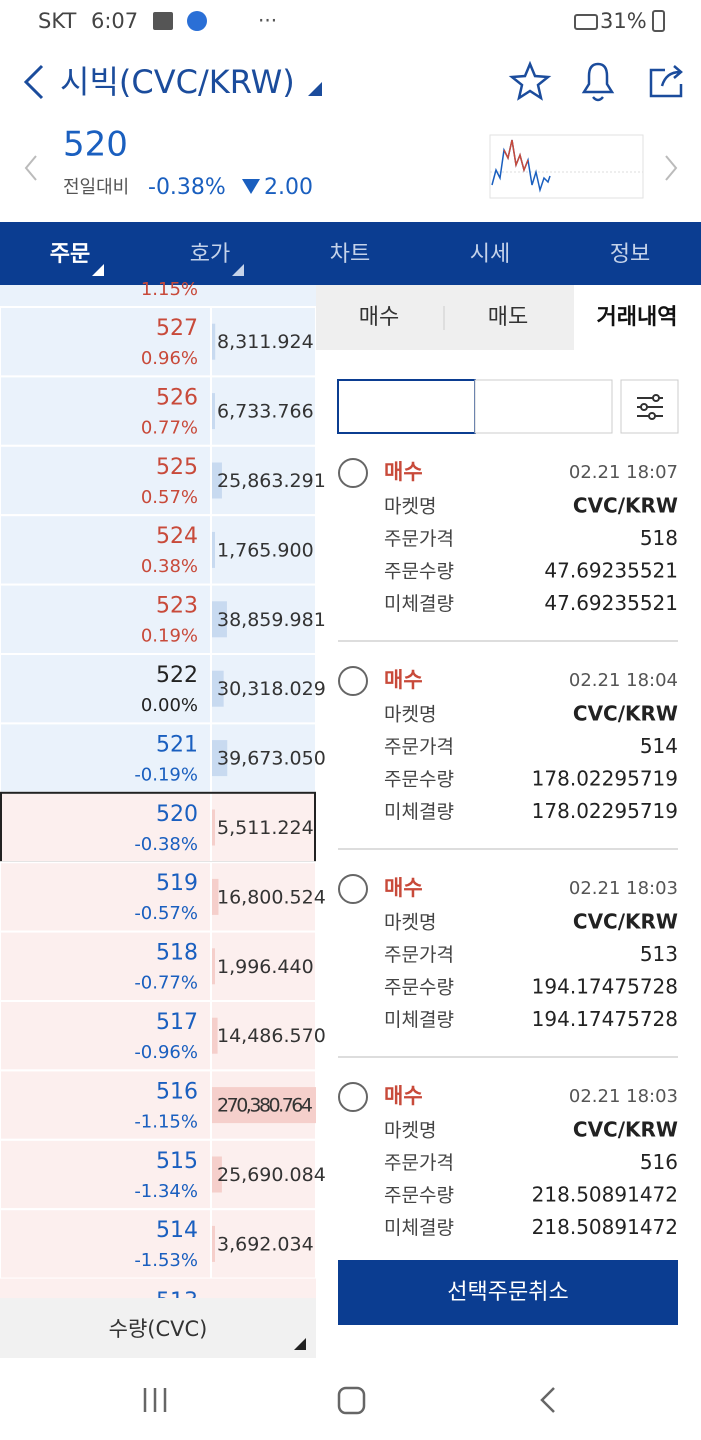  I want to click on ask-row: 522 0.00% 30,318.029, so click(163, 689).